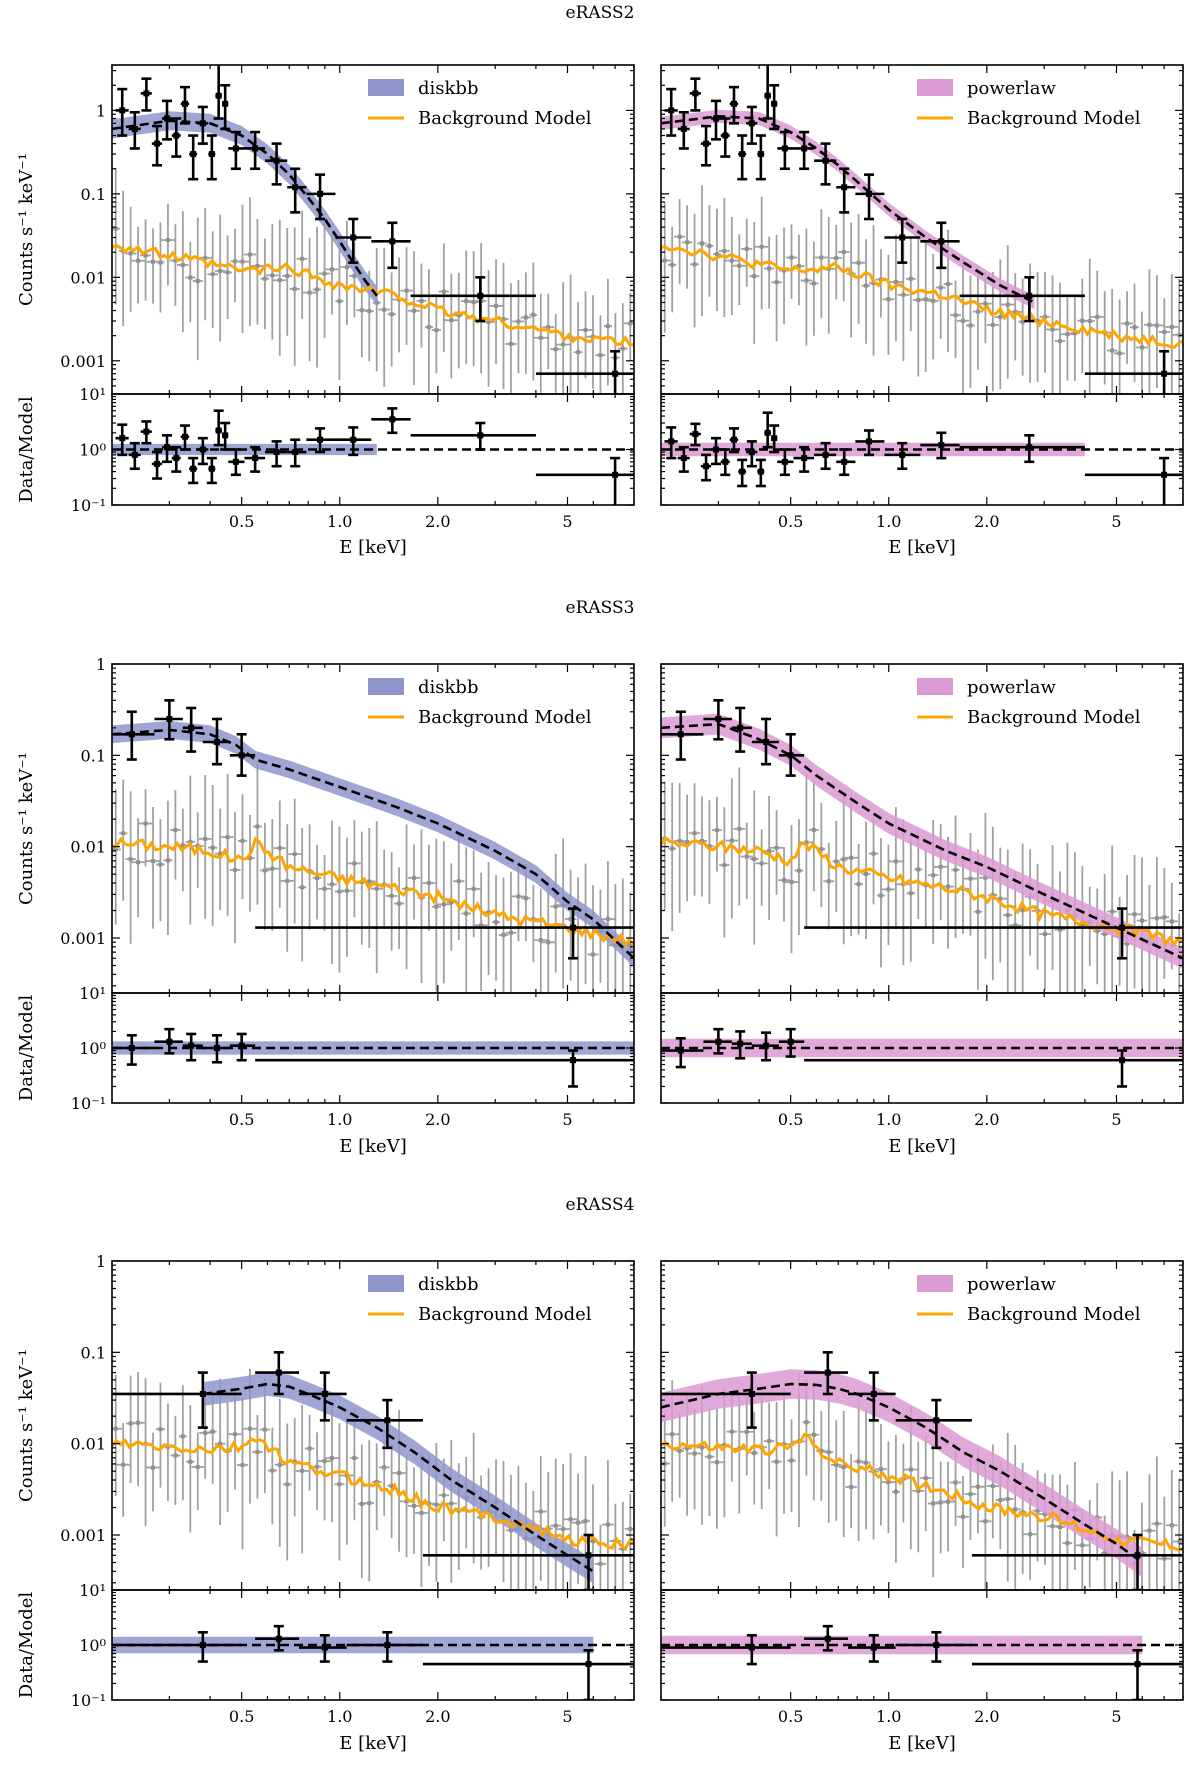 The height and width of the screenshot is (1785, 1200). What do you see at coordinates (83, 1535) in the screenshot?
I see `y-tick-label: 0.001` at bounding box center [83, 1535].